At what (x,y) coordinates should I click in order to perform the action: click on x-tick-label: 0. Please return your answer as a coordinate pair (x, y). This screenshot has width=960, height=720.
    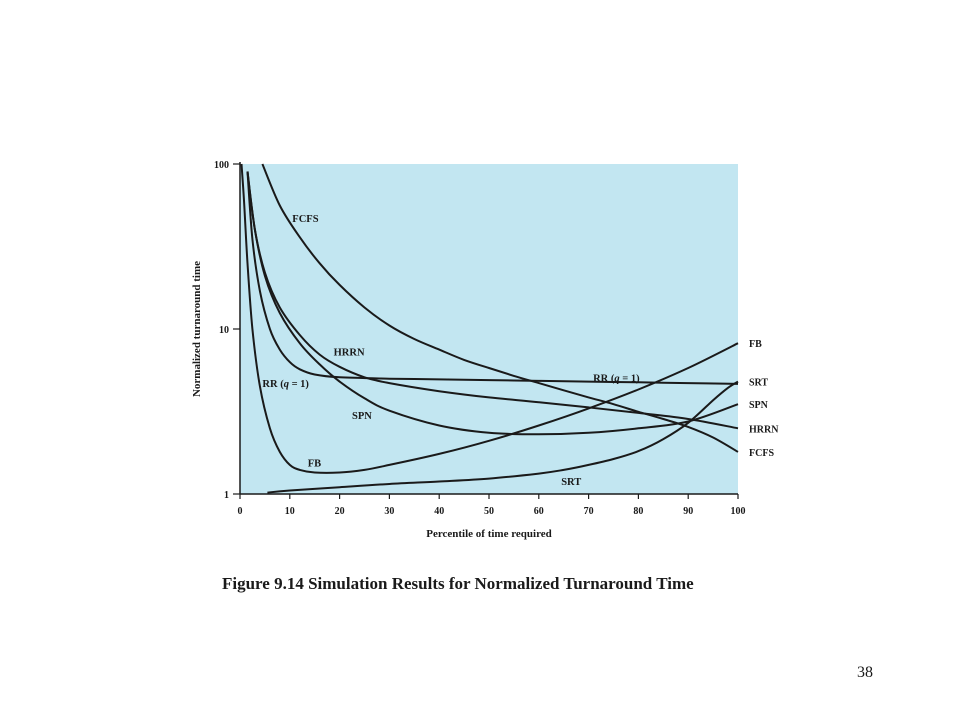
    Looking at the image, I should click on (240, 511).